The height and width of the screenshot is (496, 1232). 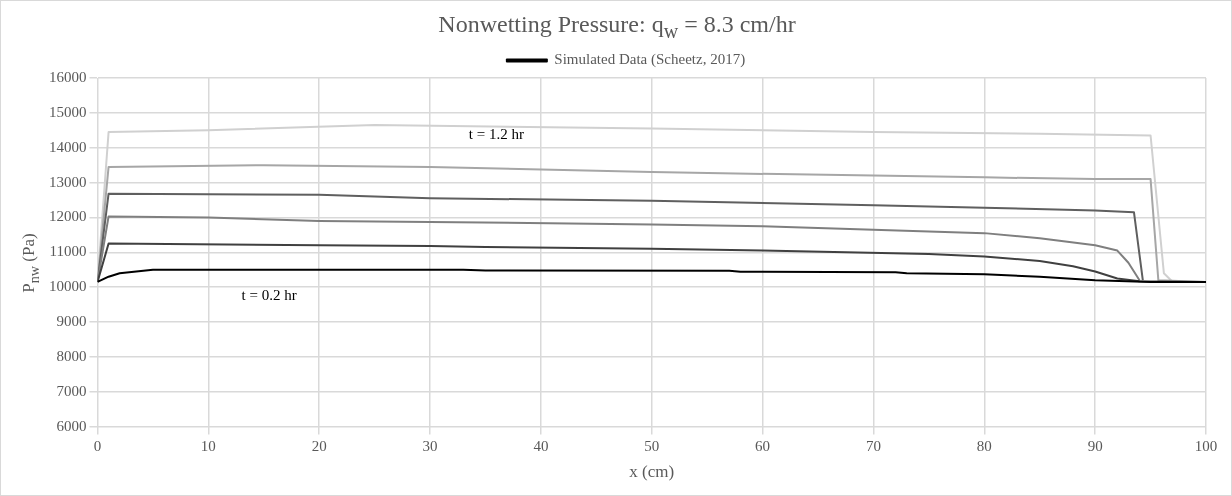 What do you see at coordinates (68, 146) in the screenshot?
I see `y-tick-label: 14000` at bounding box center [68, 146].